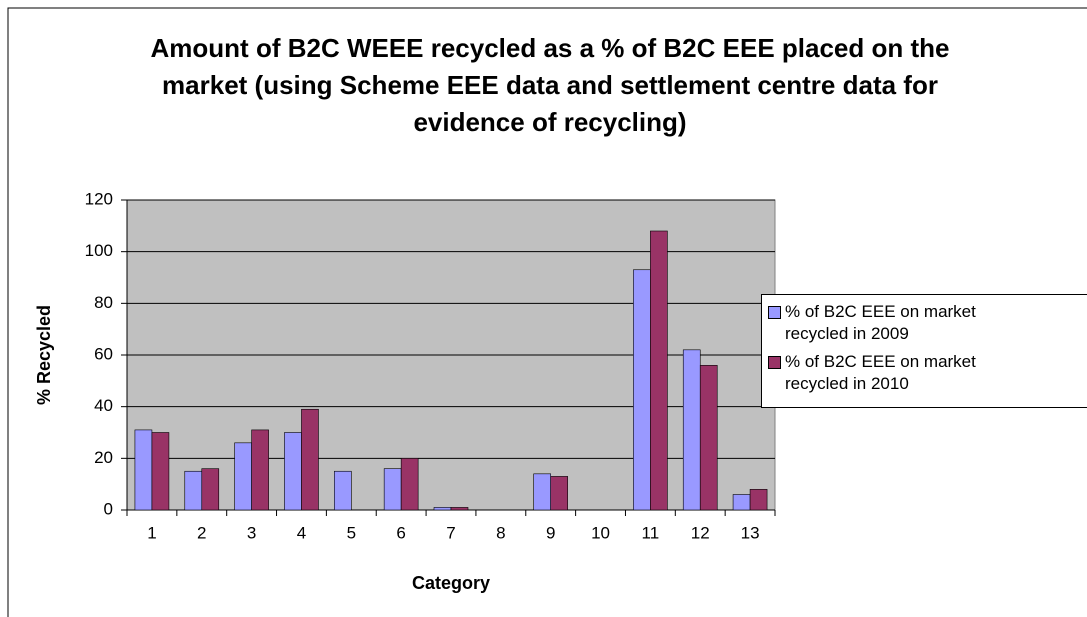 This screenshot has width=1087, height=617. Describe the element at coordinates (99, 250) in the screenshot. I see `y-tick-label: 100` at that location.